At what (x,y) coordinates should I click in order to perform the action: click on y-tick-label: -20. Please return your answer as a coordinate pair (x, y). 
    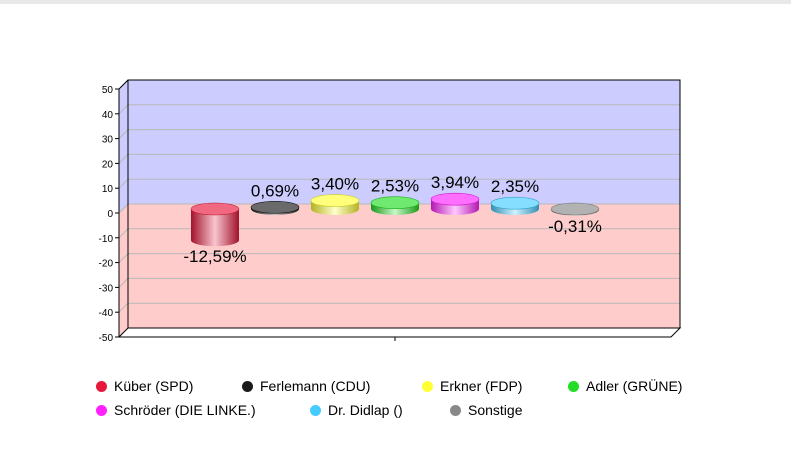
    Looking at the image, I should click on (106, 264).